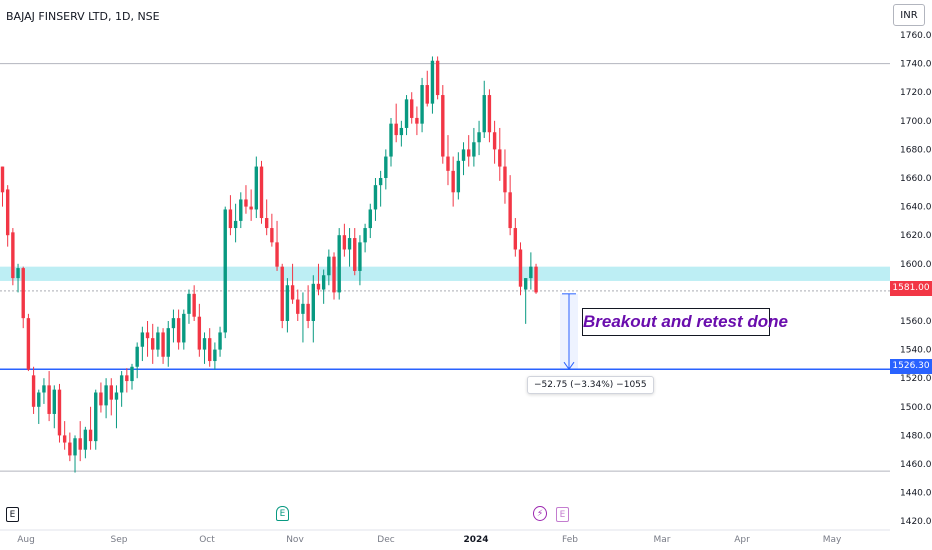  What do you see at coordinates (445, 537) in the screenshot?
I see `time-axis: Aug Sep Oct Nov Dec 2024 Feb Mar Apr May` at bounding box center [445, 537].